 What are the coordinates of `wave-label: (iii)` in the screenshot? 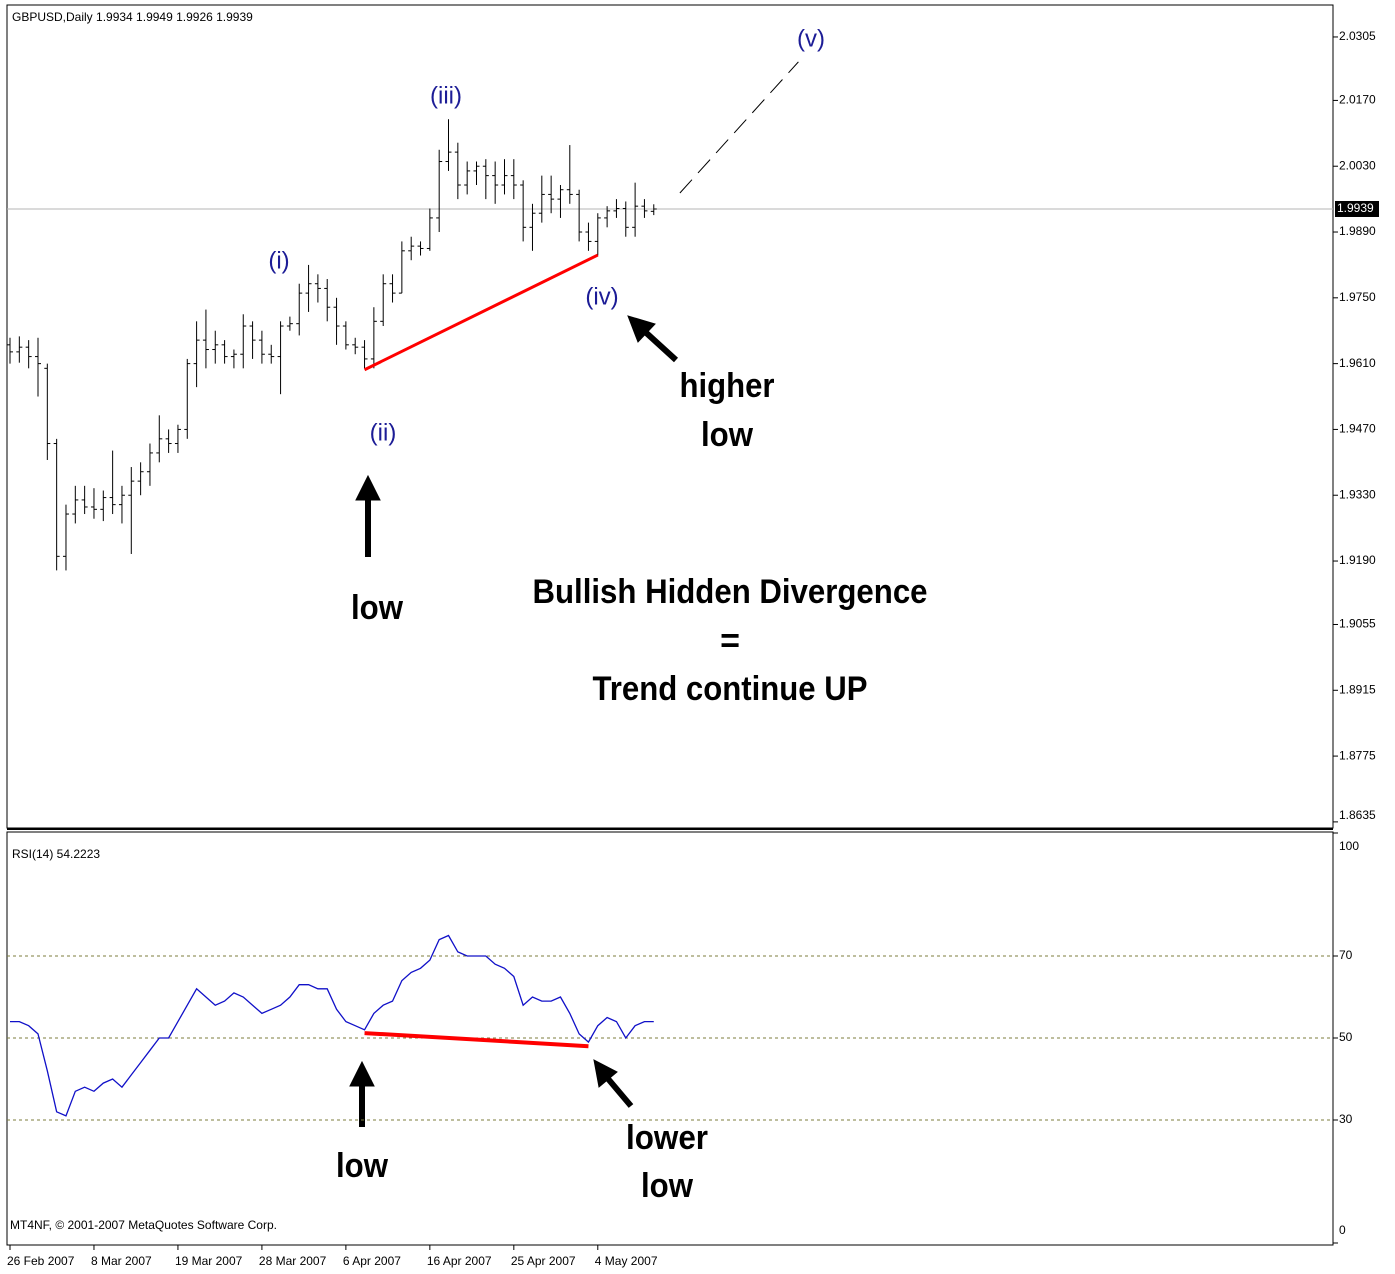 It's located at (446, 95).